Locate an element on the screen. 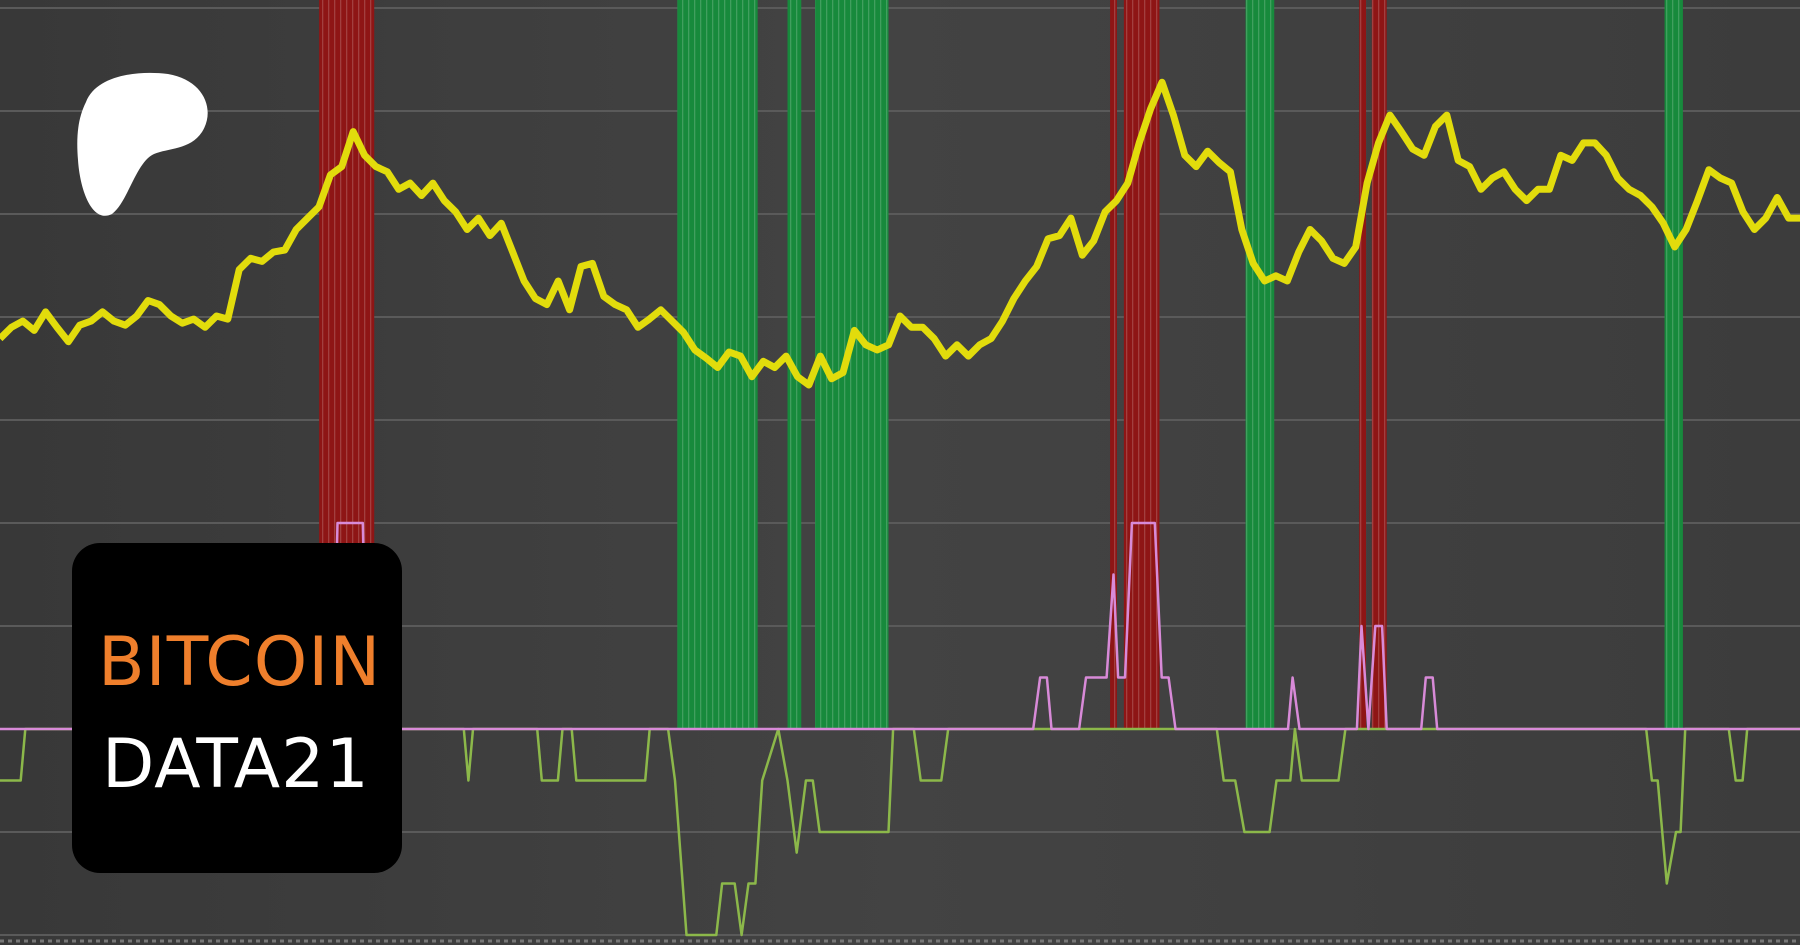 Image resolution: width=1800 pixels, height=945 pixels. patreon-logo-icon is located at coordinates (145, 144).